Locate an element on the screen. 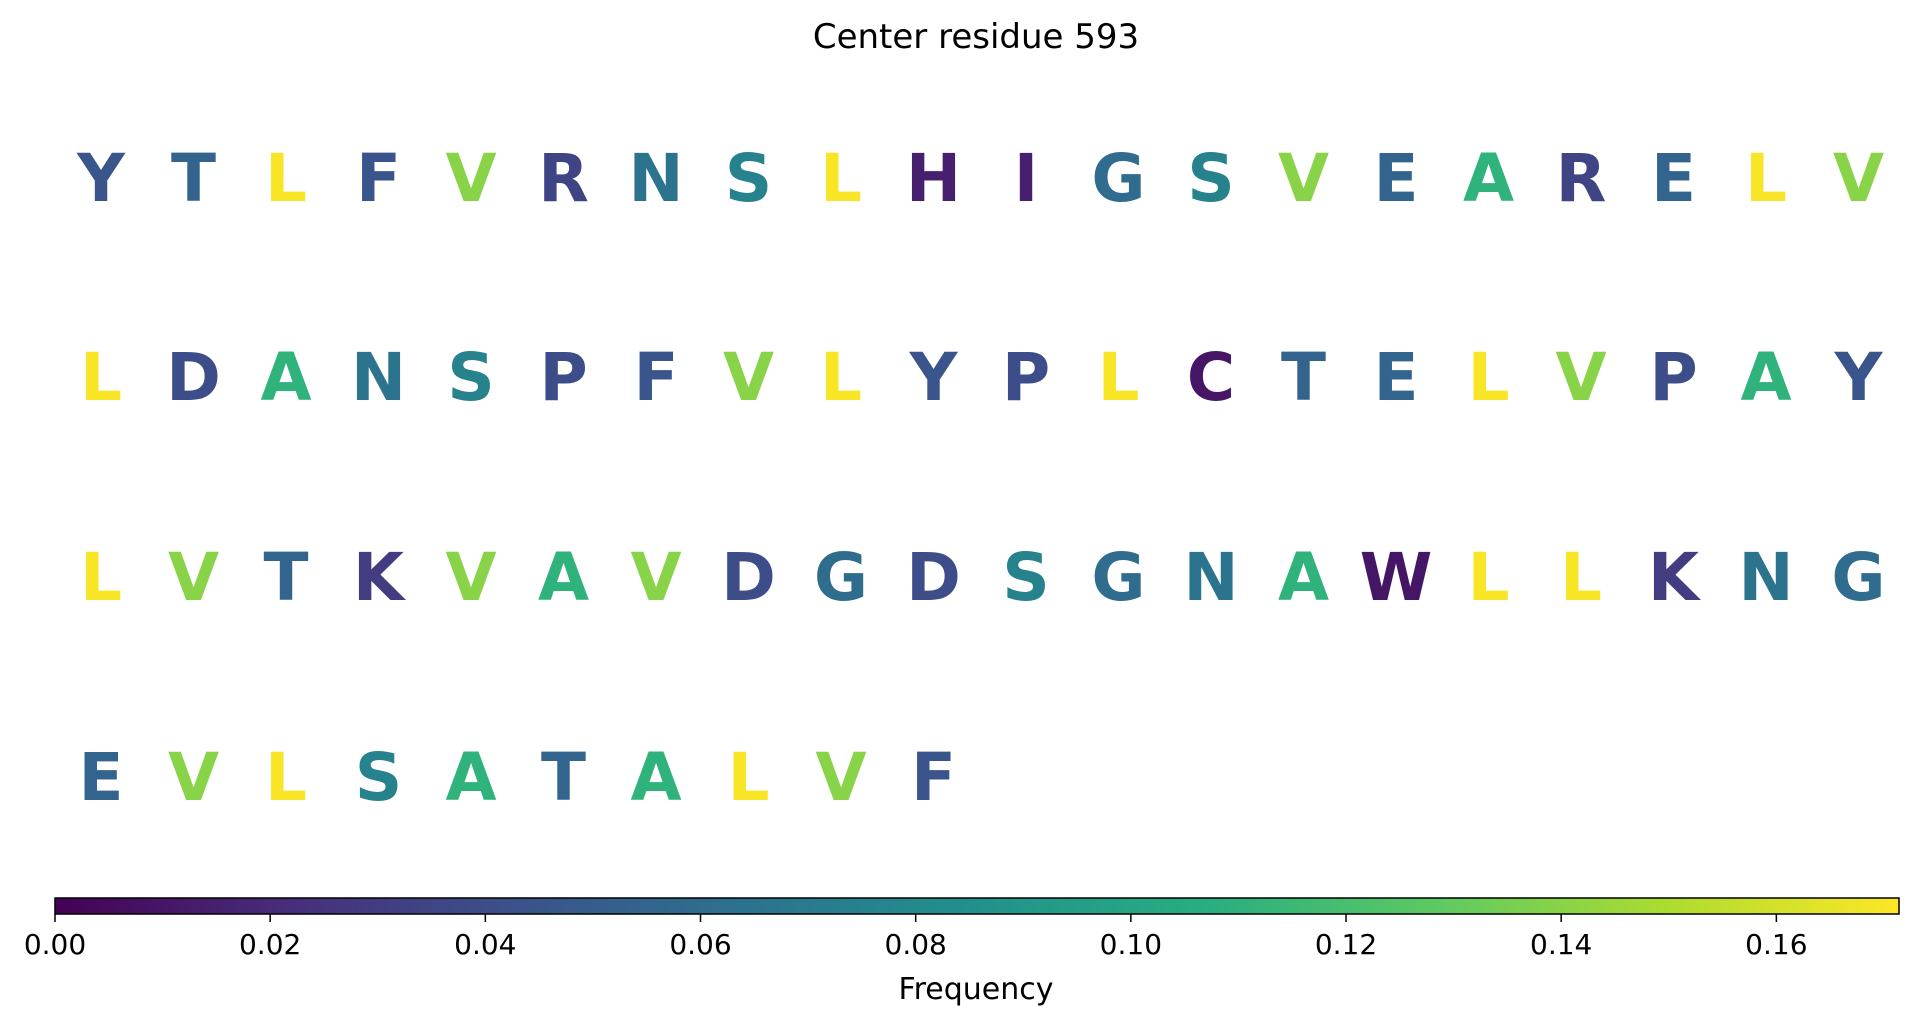 Image resolution: width=1917 pixels, height=1025 pixels. colorbar-tick-label: 0.02 is located at coordinates (270, 944).